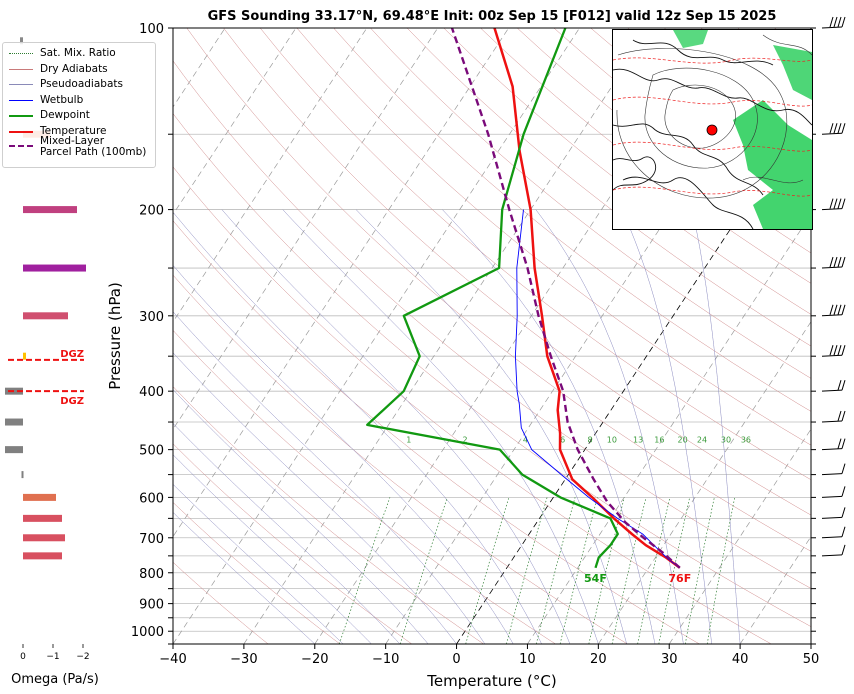 The image size is (854, 694). Describe the element at coordinates (408, 439) in the screenshot. I see `mixing-ratio-label: 1` at that location.